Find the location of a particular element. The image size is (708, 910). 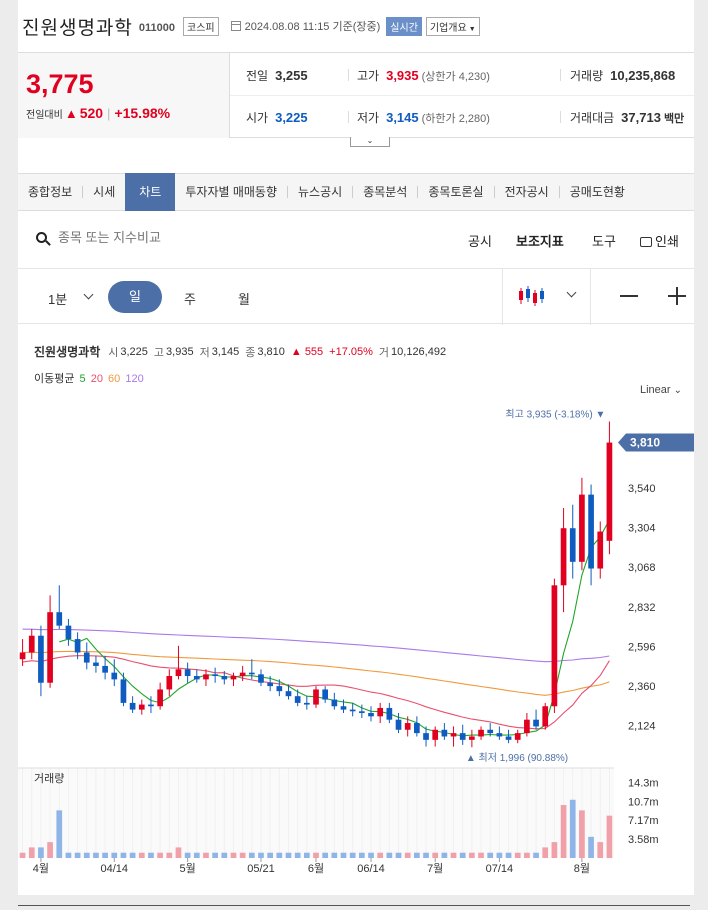

x-tick-label: 07/14 is located at coordinates (500, 869).